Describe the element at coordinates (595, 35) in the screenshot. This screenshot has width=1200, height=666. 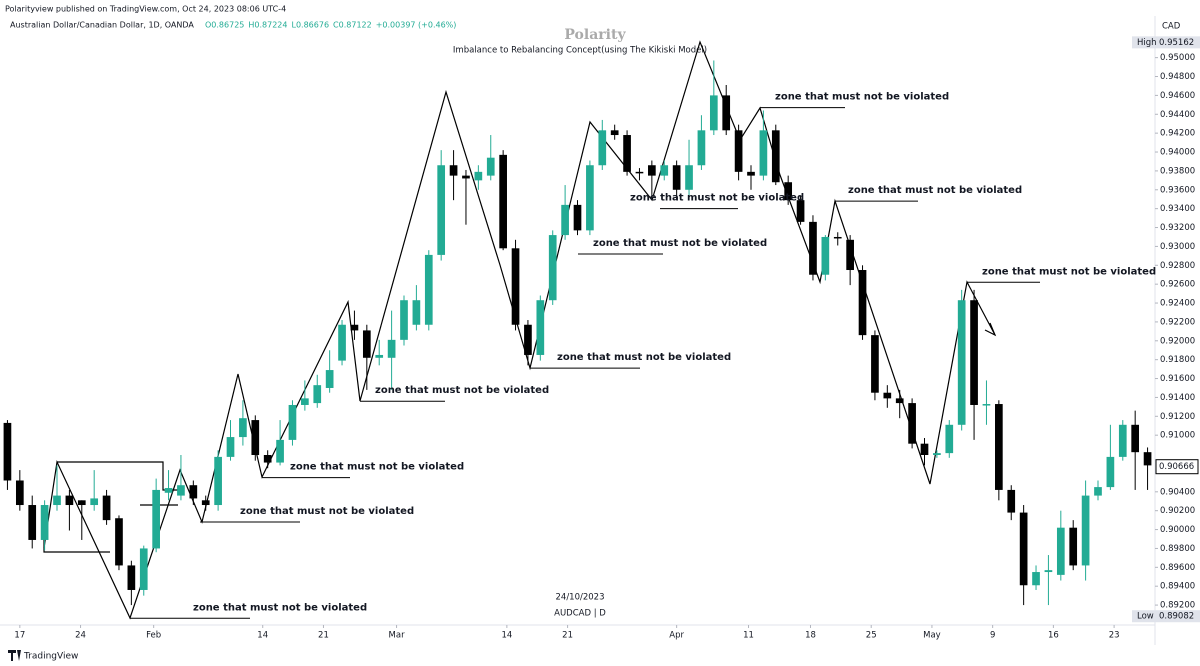
I see `watermark-title: Polarity` at that location.